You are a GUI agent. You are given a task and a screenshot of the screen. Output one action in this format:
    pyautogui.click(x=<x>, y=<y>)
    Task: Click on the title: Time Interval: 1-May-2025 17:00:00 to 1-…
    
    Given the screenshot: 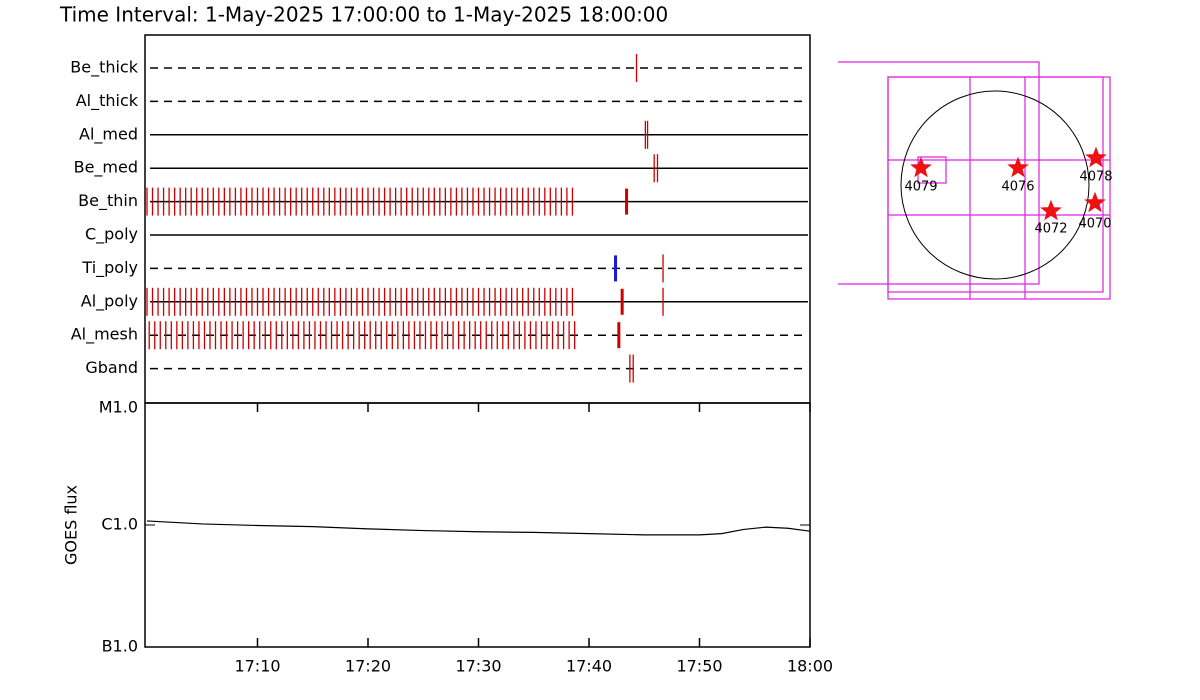 What is the action you would take?
    pyautogui.click(x=363, y=15)
    